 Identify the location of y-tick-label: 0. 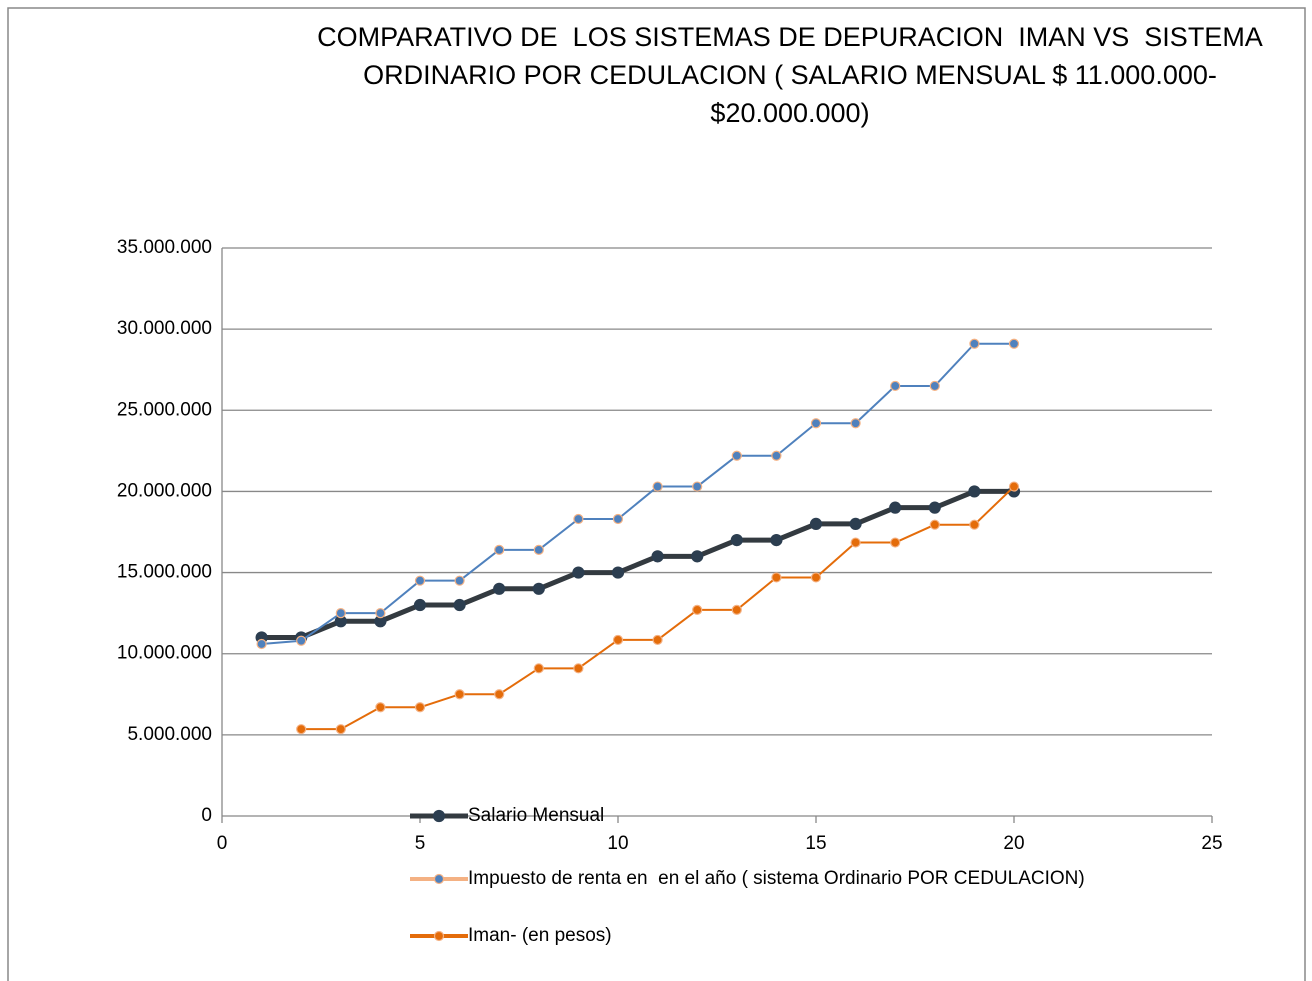
(206, 815).